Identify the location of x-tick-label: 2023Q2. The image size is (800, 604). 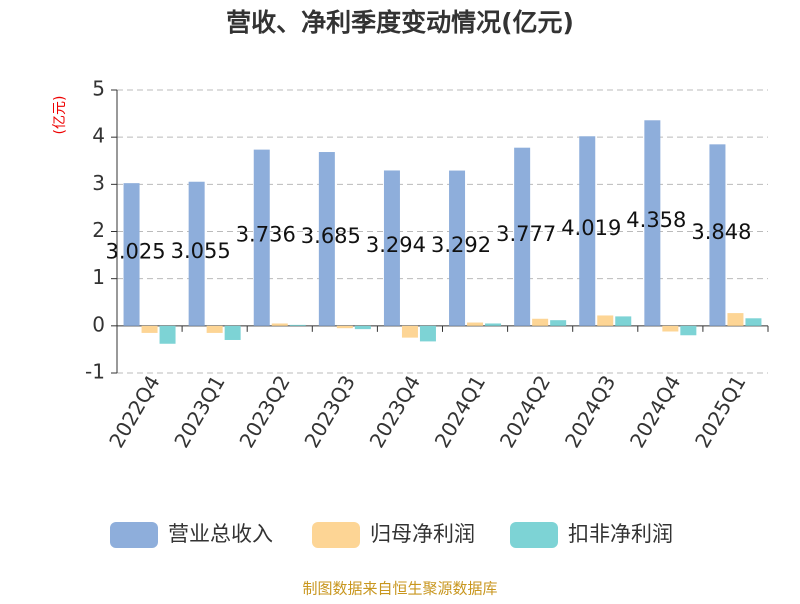
(264, 411).